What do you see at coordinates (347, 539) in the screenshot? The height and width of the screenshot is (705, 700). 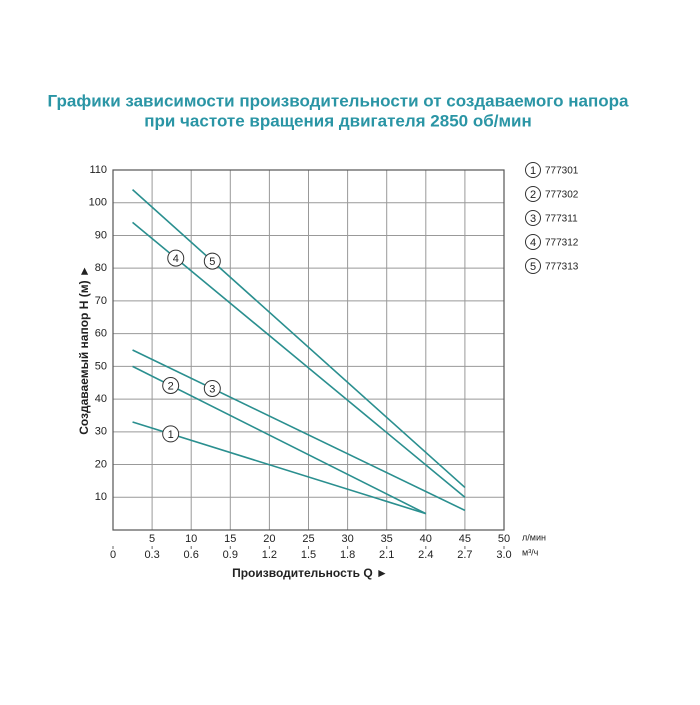 I see `x-tick-label: 30` at bounding box center [347, 539].